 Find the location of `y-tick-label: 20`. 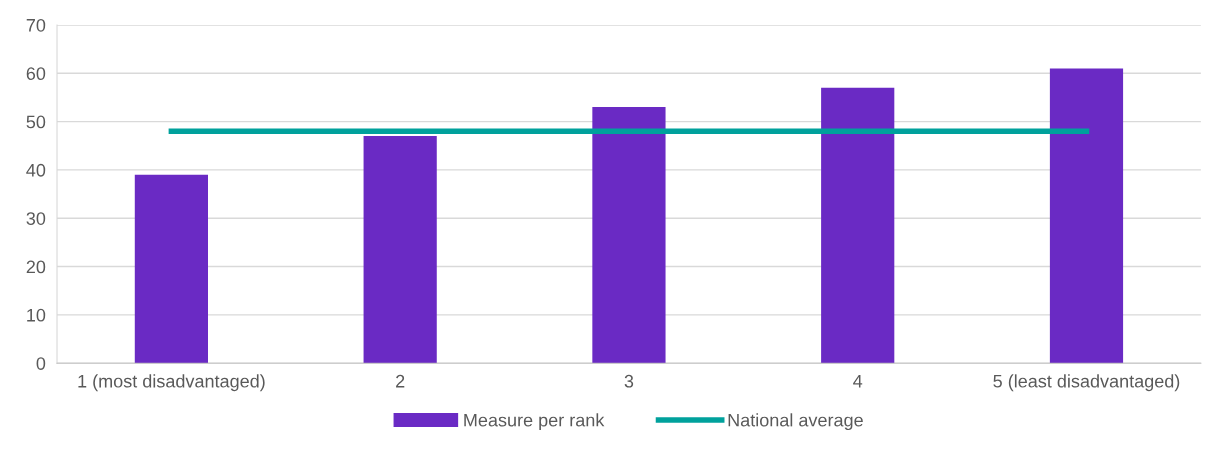

y-tick-label: 20 is located at coordinates (36, 267).